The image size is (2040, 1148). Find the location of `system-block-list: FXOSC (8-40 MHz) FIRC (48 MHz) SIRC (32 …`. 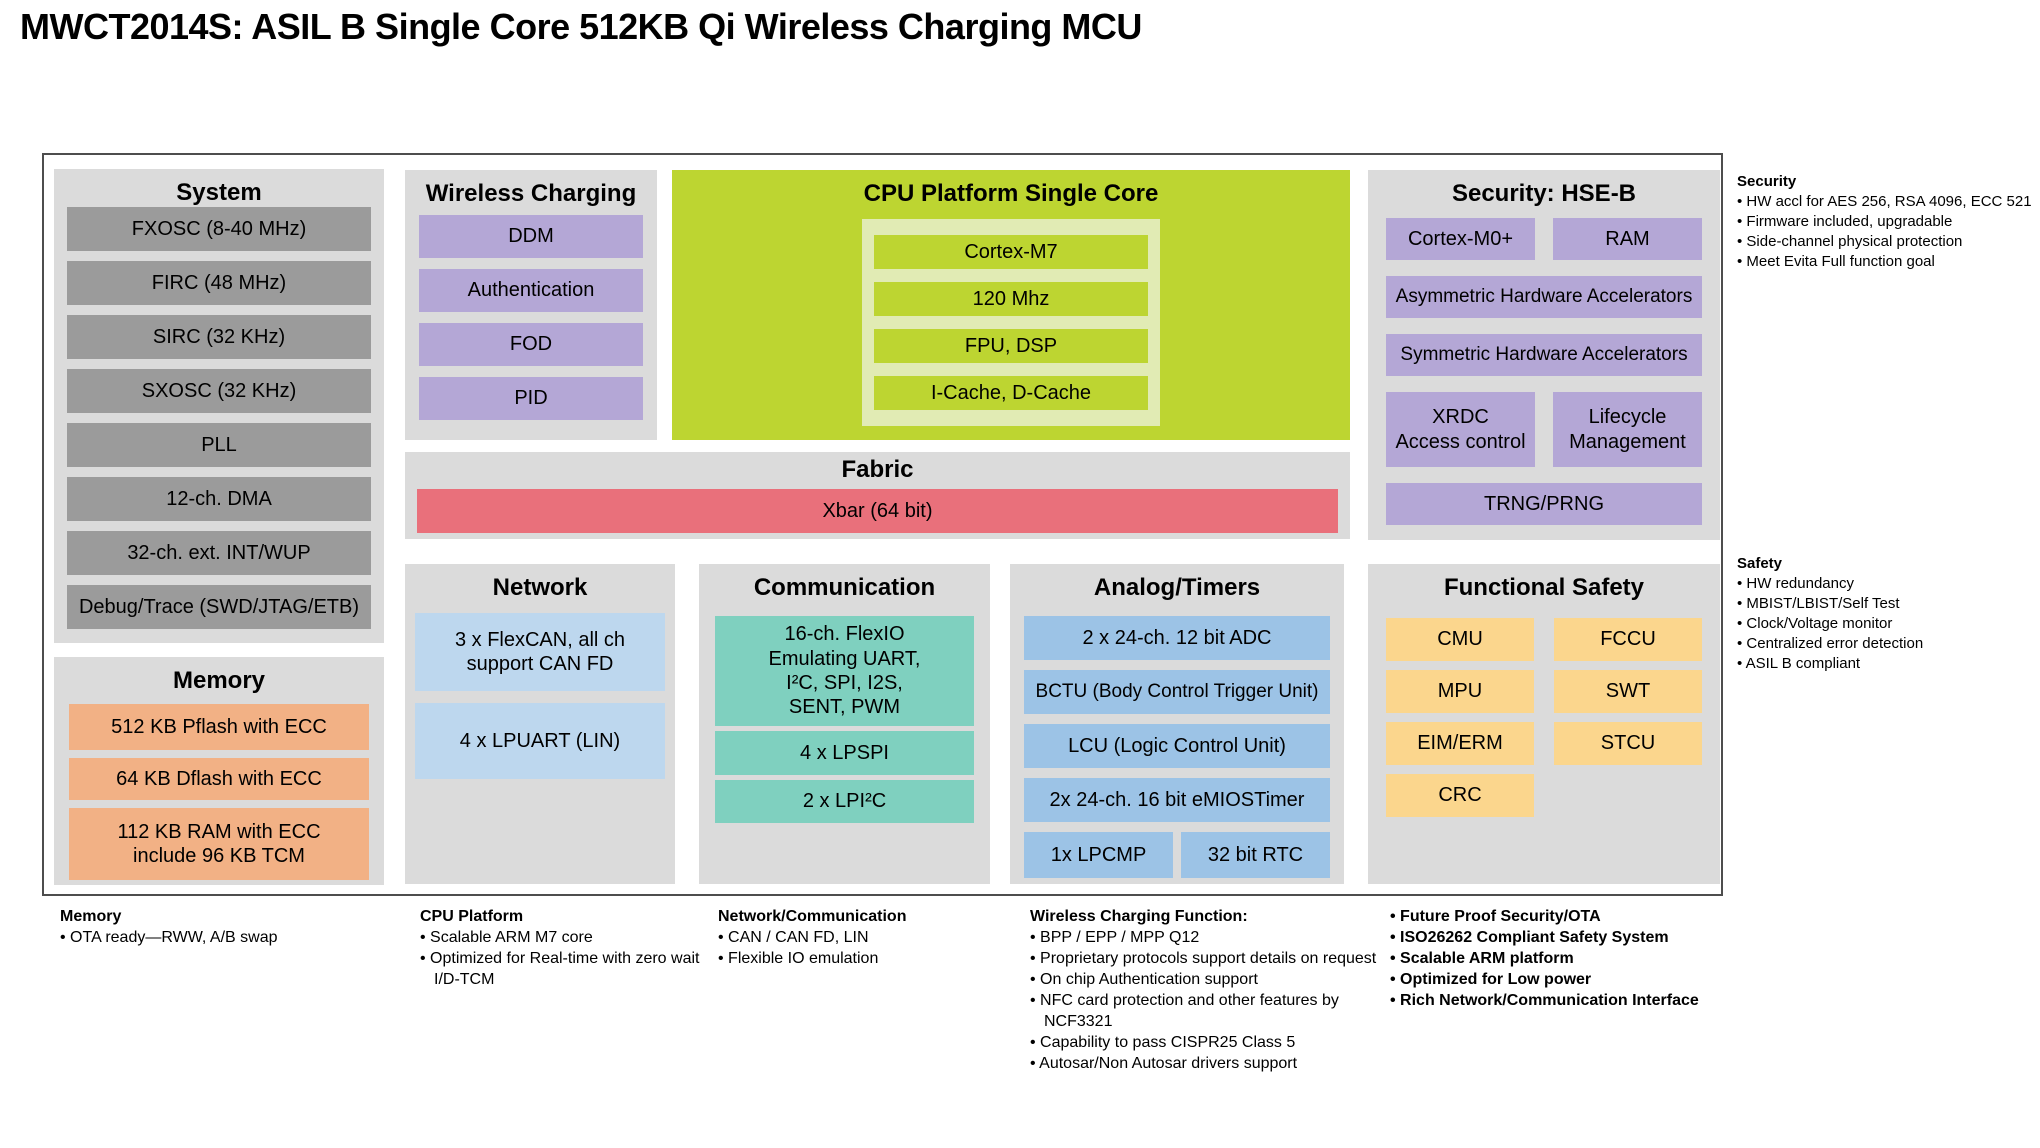

system-block-list: FXOSC (8-40 MHz) FIRC (48 MHz) SIRC (32 … is located at coordinates (219, 418).